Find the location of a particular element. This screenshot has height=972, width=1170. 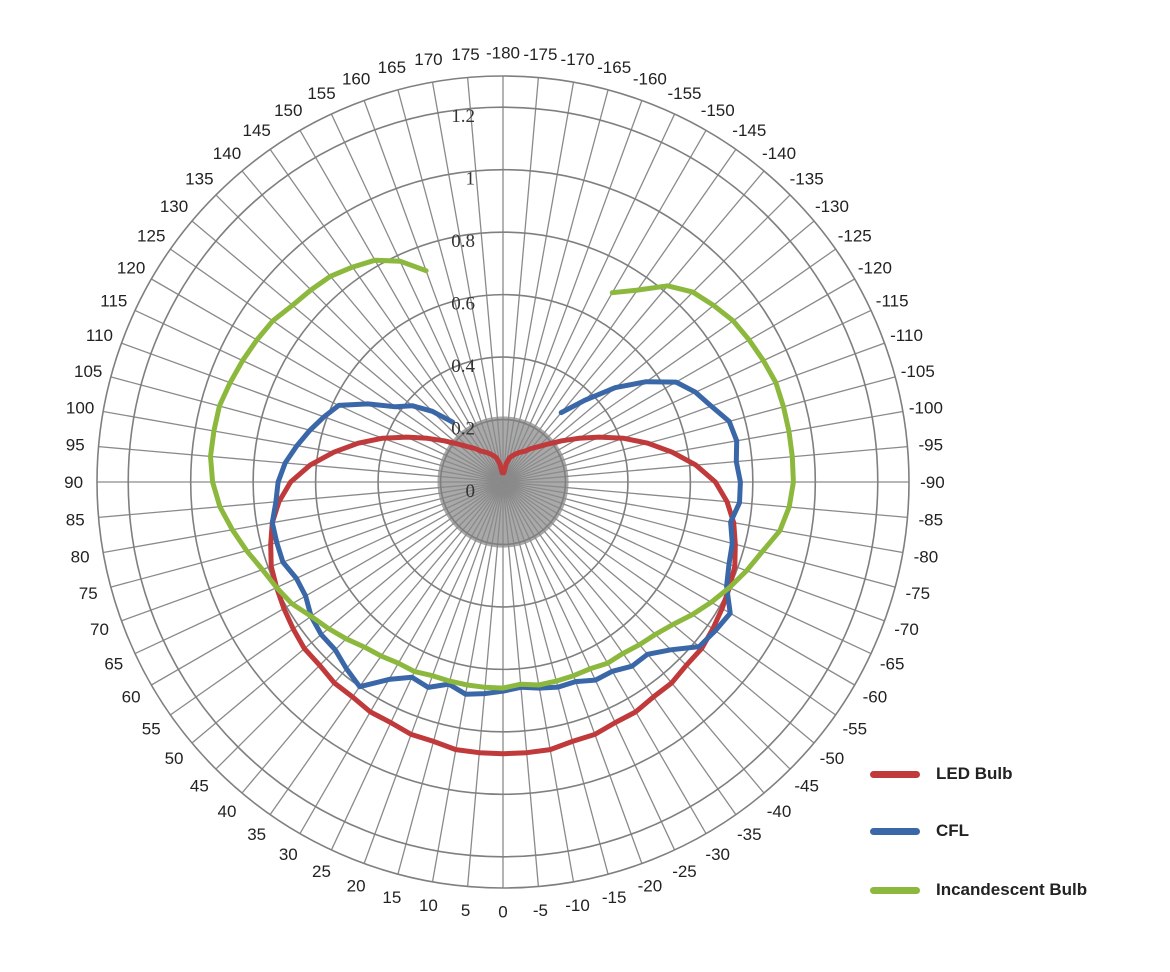

angle-tick-16: -100 is located at coordinates (926, 407).